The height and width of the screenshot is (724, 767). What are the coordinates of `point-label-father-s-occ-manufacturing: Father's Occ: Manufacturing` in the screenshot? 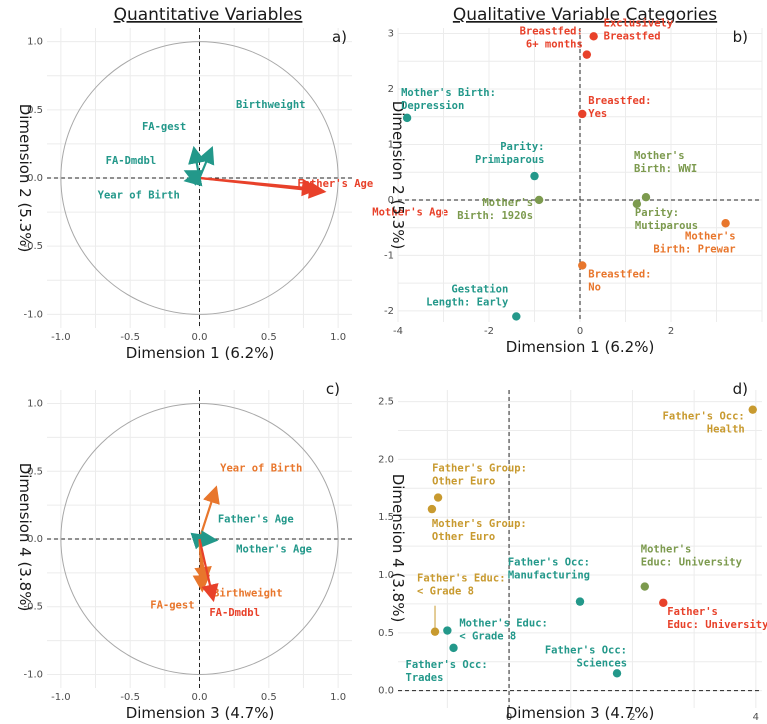 It's located at (549, 569).